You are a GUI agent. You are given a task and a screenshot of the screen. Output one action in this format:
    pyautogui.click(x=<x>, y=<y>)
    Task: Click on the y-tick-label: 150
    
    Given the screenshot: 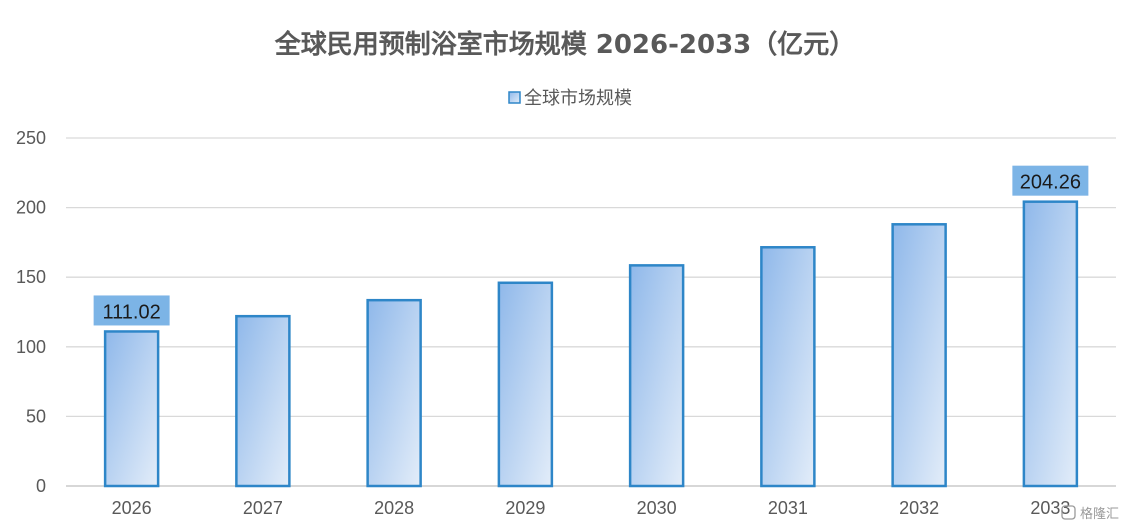 What is the action you would take?
    pyautogui.click(x=31, y=277)
    